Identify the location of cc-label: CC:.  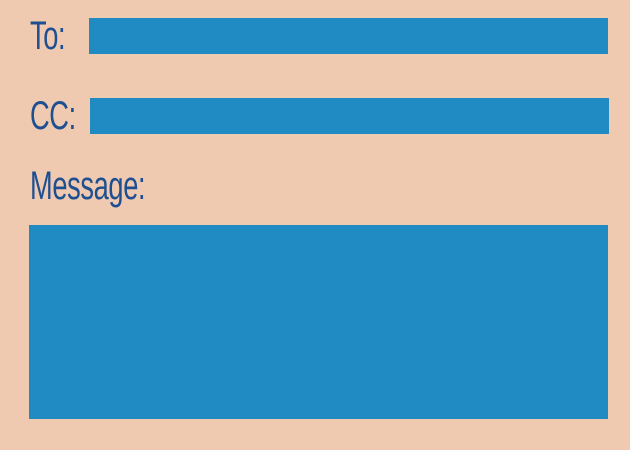
(53, 116).